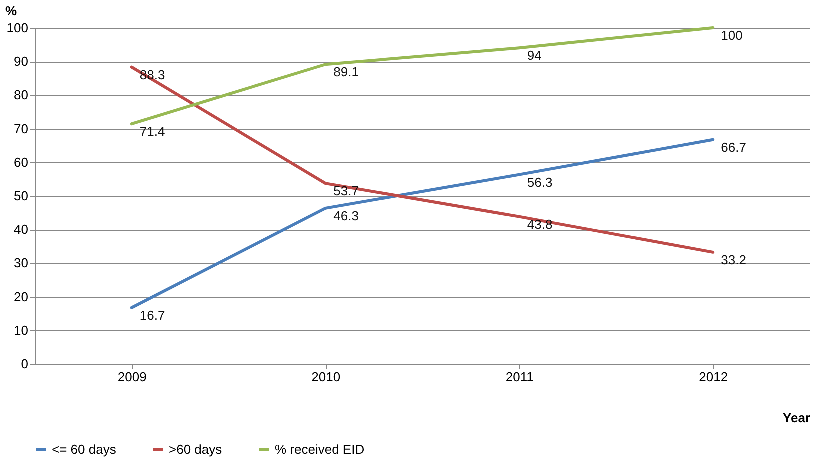 The image size is (824, 470). I want to click on legend-label: % received EID, so click(320, 449).